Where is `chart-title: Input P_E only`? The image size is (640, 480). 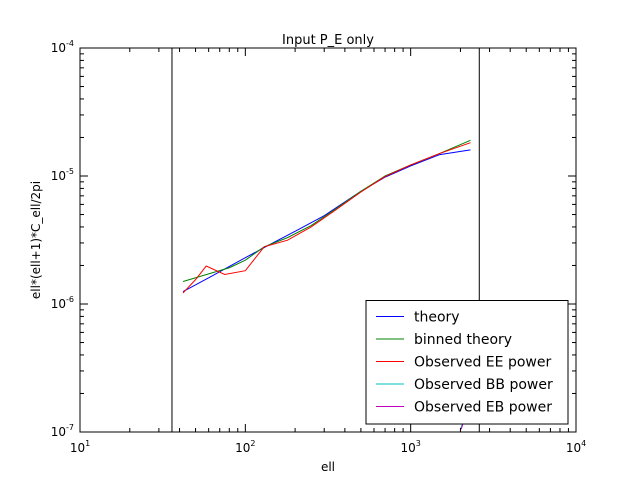 chart-title: Input P_E only is located at coordinates (328, 40).